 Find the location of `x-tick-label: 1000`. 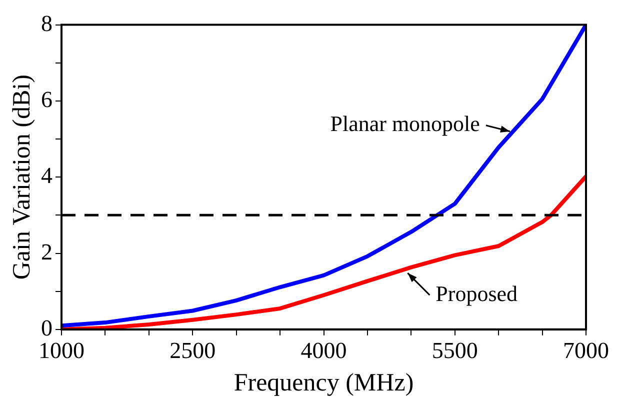

x-tick-label: 1000 is located at coordinates (61, 351).